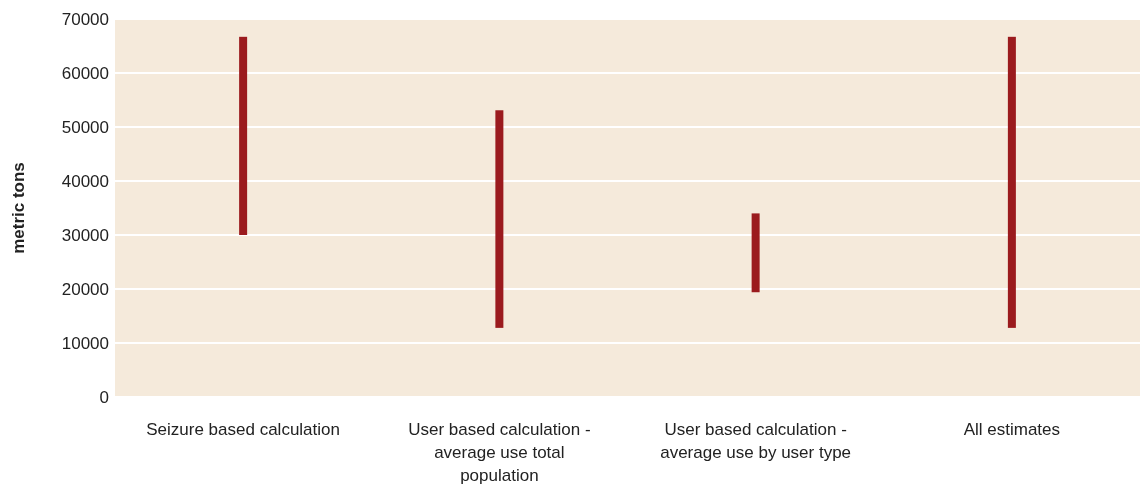 The height and width of the screenshot is (496, 1140). I want to click on y-tick-label: 30000, so click(85, 235).